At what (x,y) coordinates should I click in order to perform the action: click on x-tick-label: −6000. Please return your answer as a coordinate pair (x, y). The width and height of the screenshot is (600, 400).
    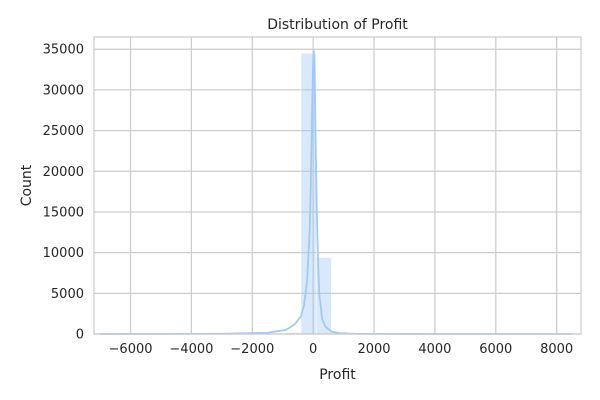
    Looking at the image, I should click on (131, 349).